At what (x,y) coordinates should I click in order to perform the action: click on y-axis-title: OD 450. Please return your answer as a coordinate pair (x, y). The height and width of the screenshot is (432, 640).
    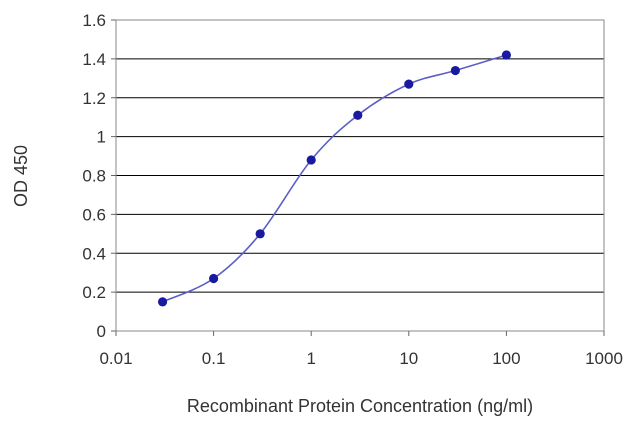
    Looking at the image, I should click on (21, 176).